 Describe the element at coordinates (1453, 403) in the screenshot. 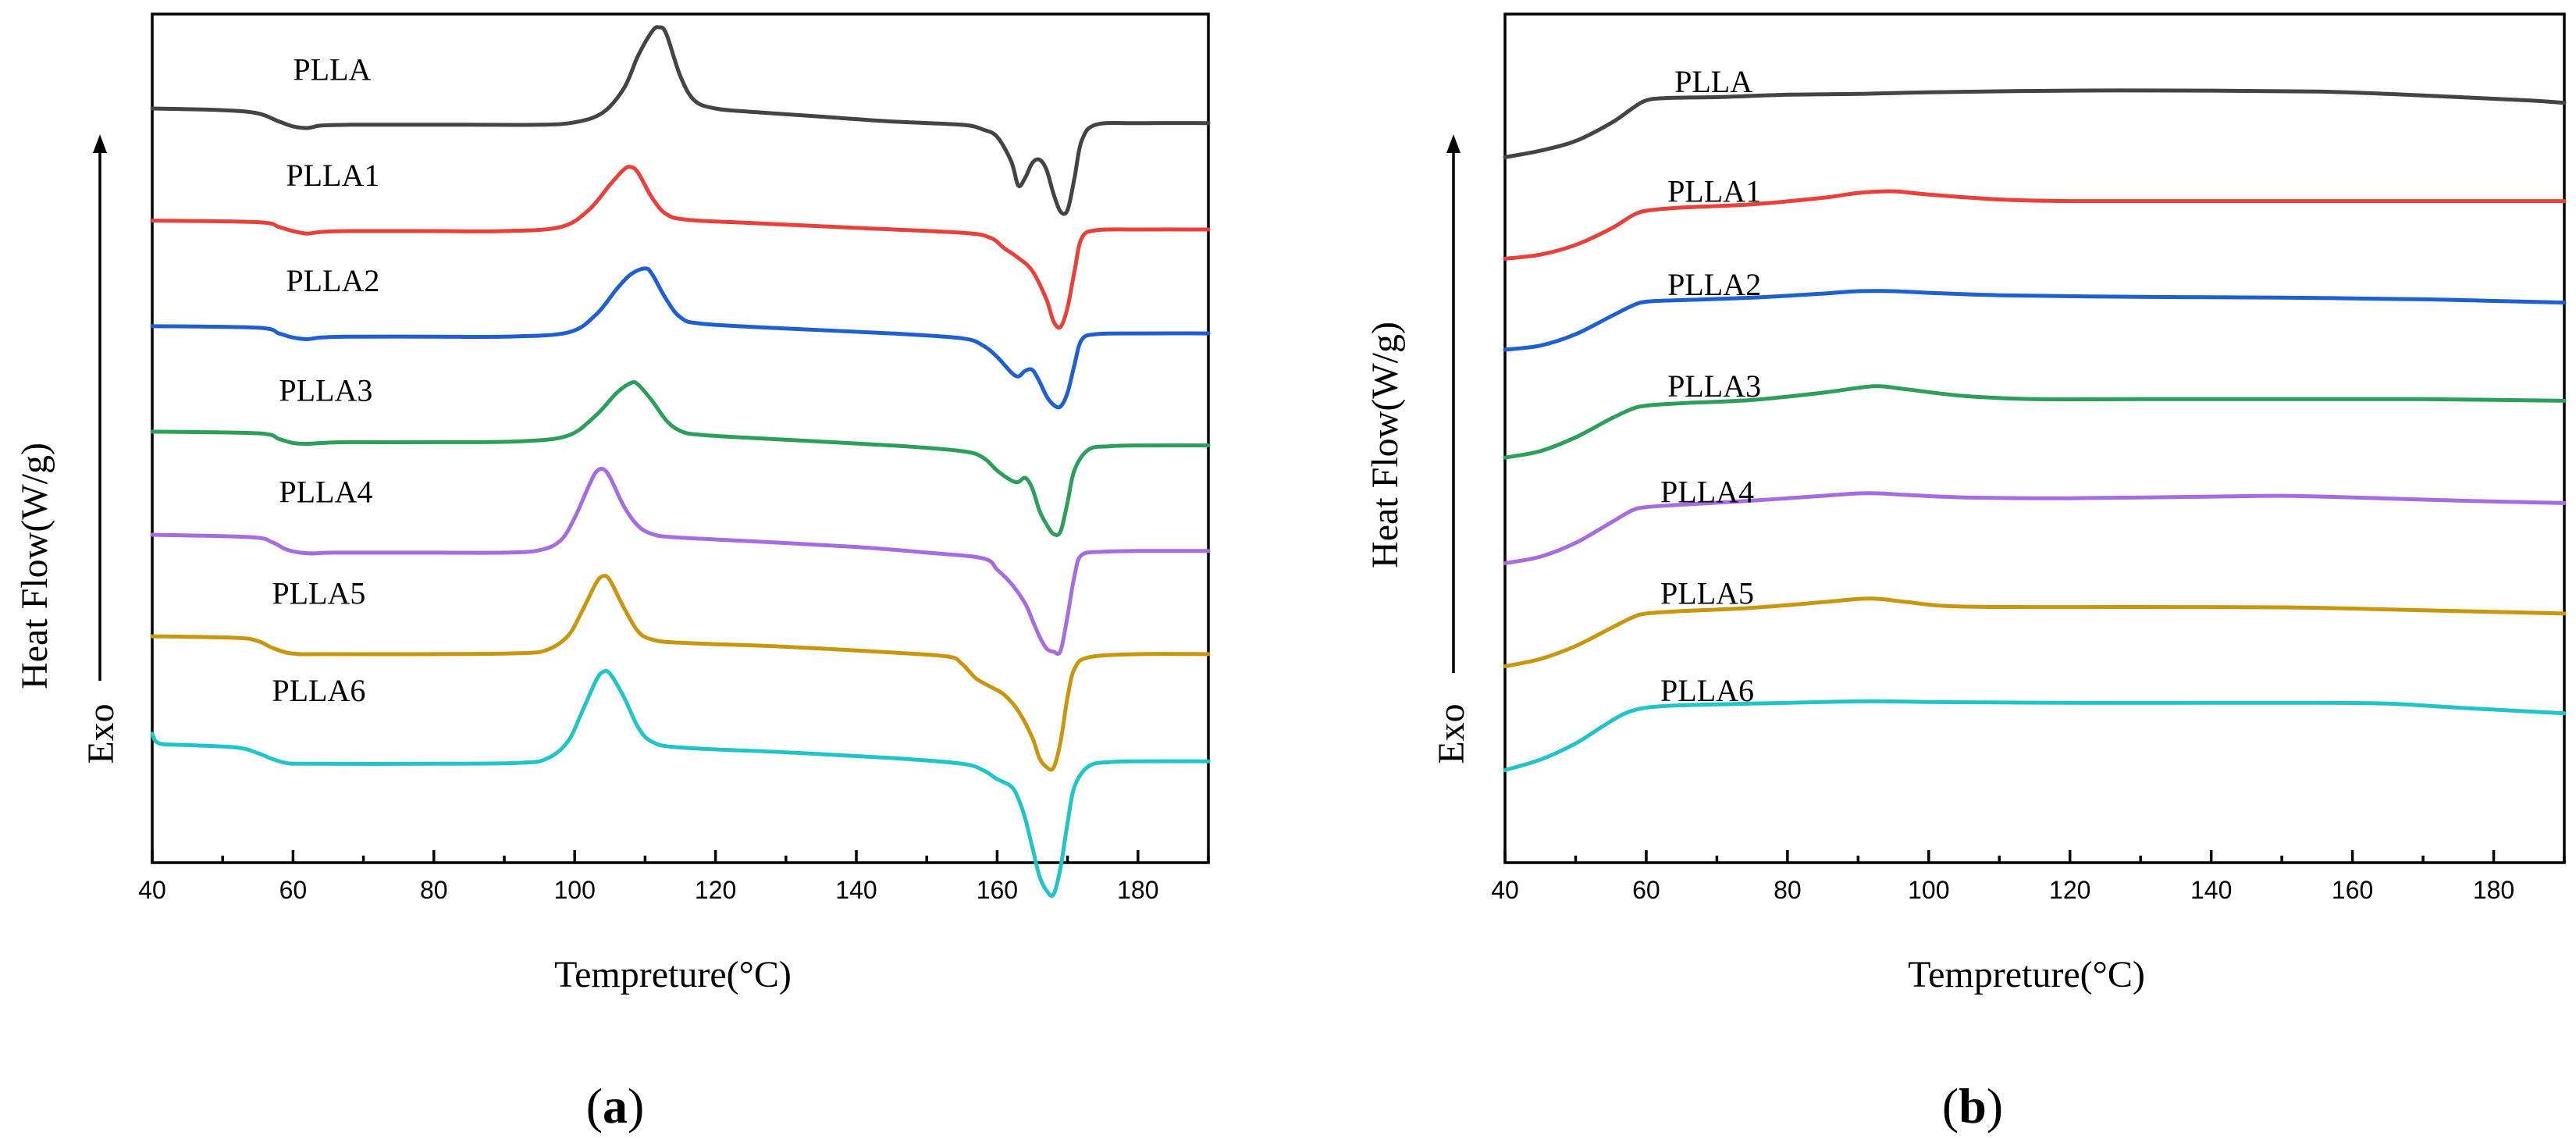

I see `y-arrow-b` at that location.